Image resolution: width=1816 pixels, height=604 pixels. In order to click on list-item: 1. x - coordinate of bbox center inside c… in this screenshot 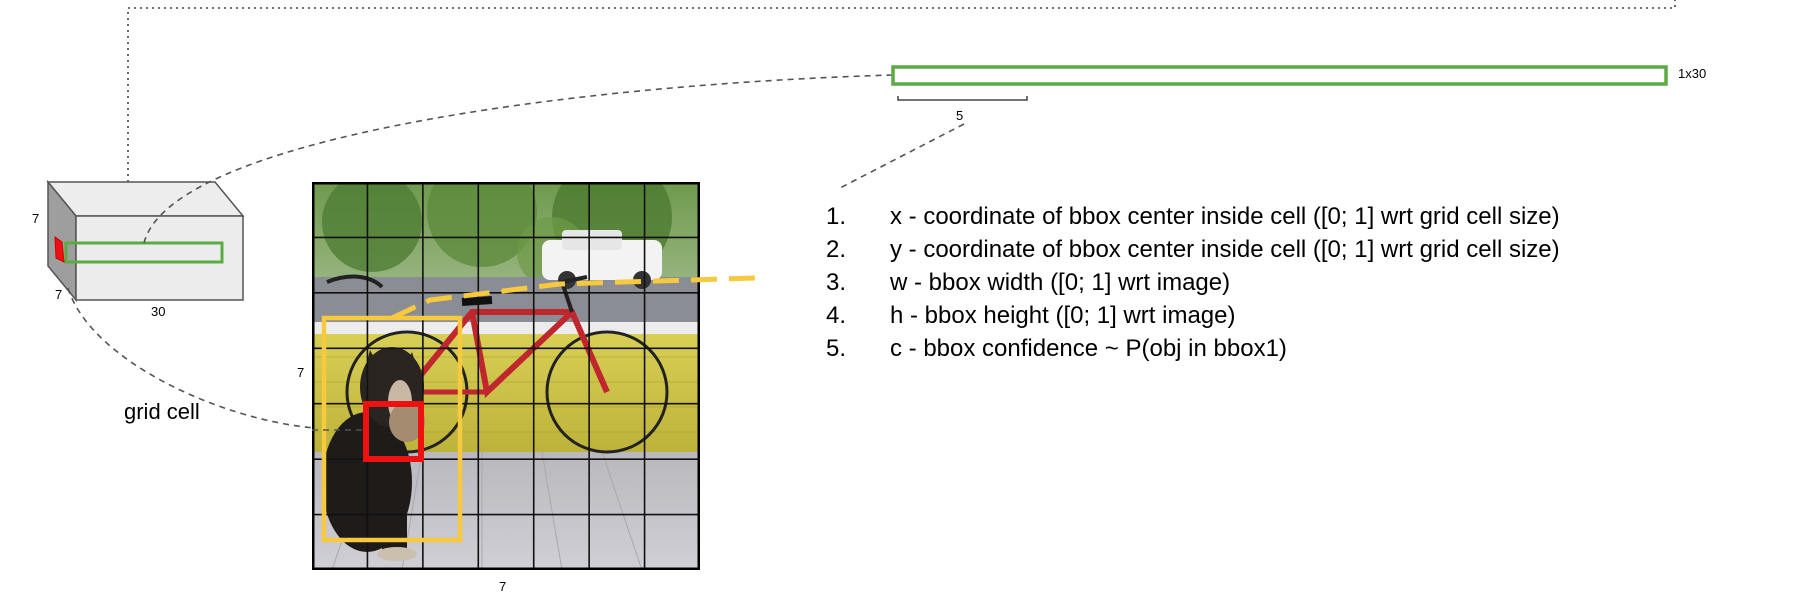, I will do `click(1193, 216)`.